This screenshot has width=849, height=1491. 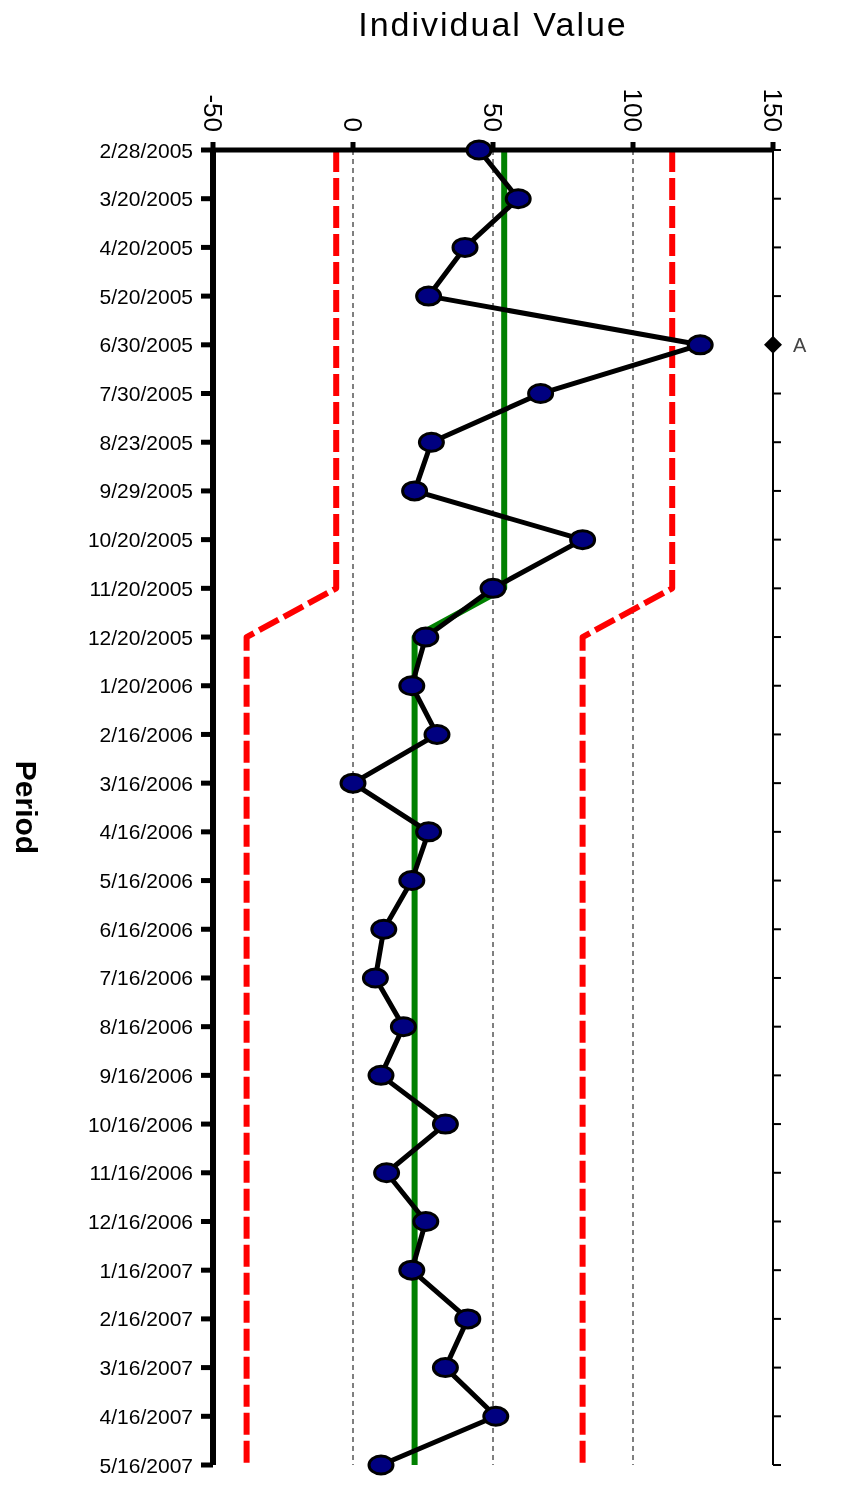 I want to click on y-tick-label: 3/16/2007, so click(x=146, y=1368).